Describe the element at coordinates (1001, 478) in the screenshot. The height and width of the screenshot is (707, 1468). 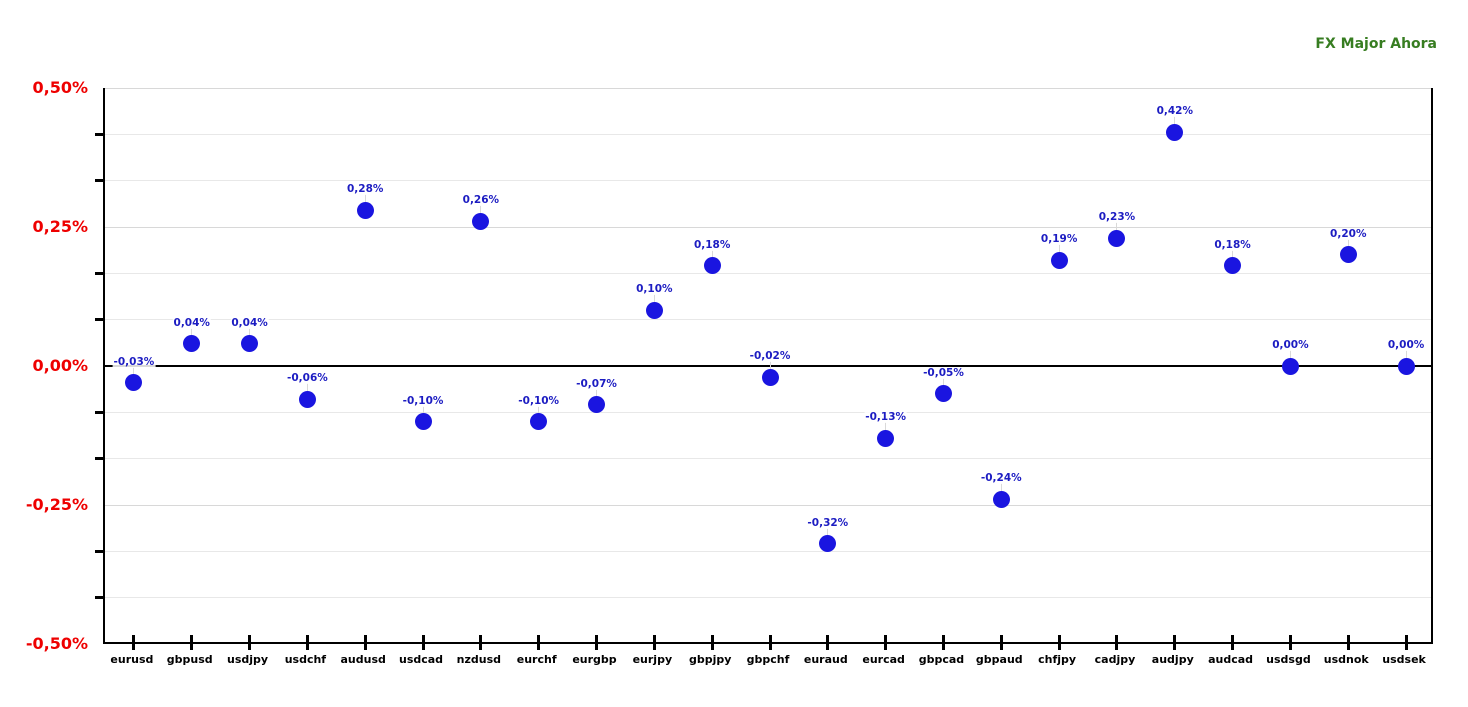
I see `point-value-label: -0,24%` at that location.